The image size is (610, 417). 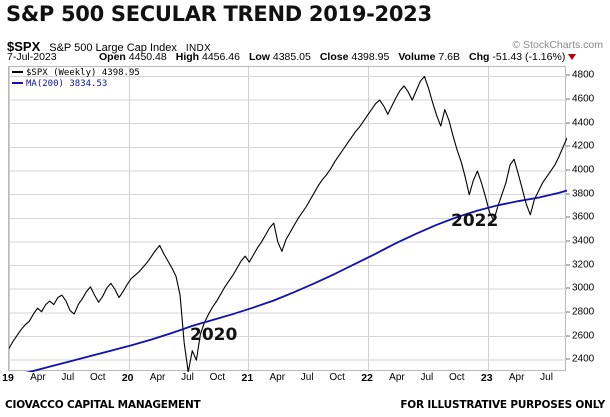 What do you see at coordinates (334, 57) in the screenshot?
I see `close-label: Close` at bounding box center [334, 57].